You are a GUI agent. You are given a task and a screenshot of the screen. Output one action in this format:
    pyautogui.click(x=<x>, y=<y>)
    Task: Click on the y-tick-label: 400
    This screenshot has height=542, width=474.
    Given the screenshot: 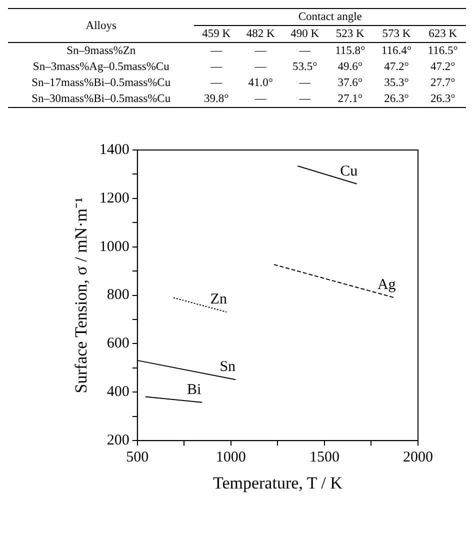 What is the action you would take?
    pyautogui.click(x=118, y=392)
    